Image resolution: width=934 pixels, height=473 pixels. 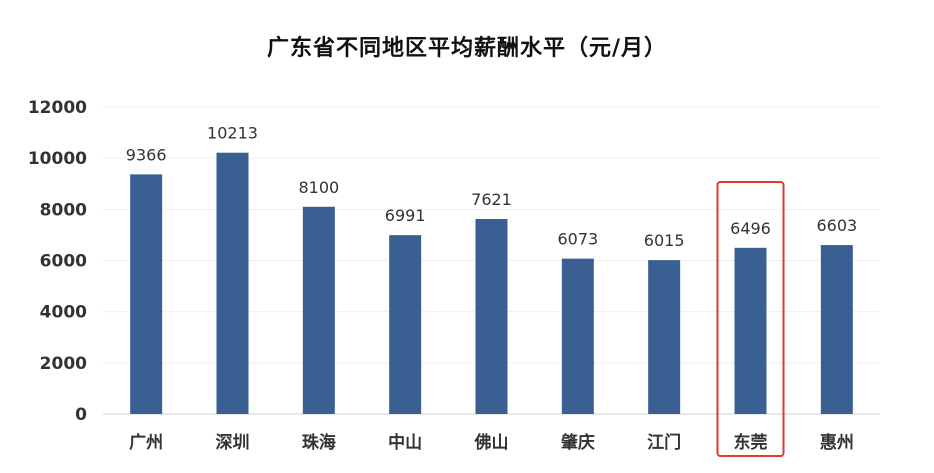 I want to click on bar-东莞, so click(x=750, y=330).